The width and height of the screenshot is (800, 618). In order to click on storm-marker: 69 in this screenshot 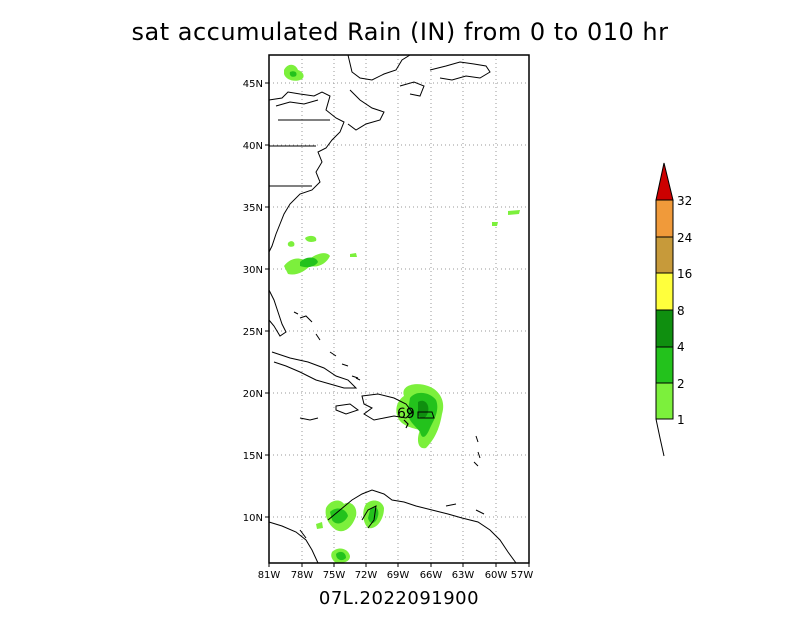, I will do `click(406, 414)`.